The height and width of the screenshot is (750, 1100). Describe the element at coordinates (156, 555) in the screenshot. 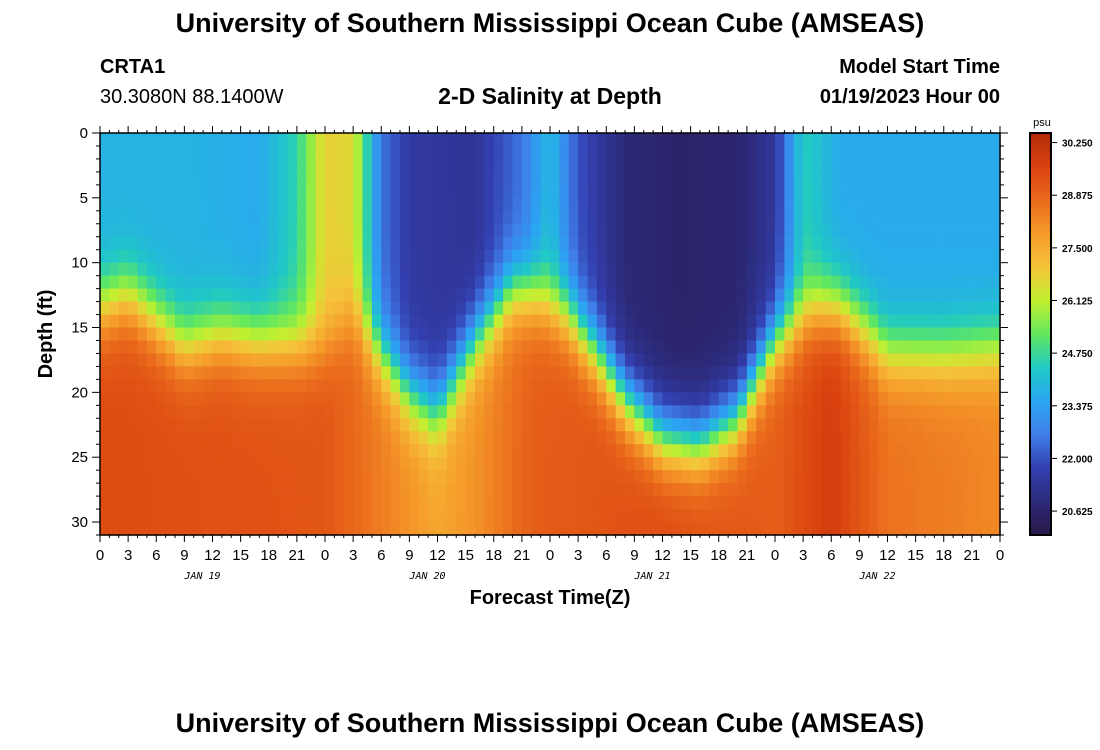

I see `x-tick-label: 6` at that location.